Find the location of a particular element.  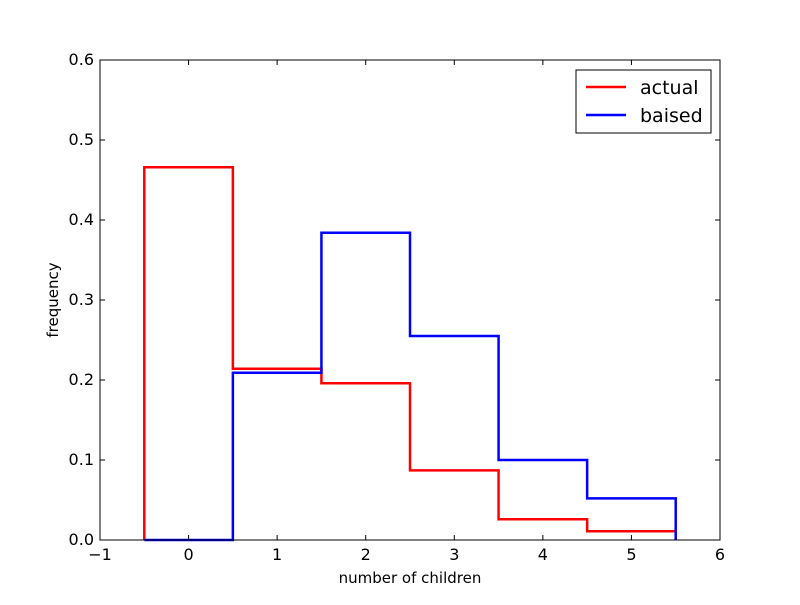

y-axis-label: frequency is located at coordinates (53, 299).